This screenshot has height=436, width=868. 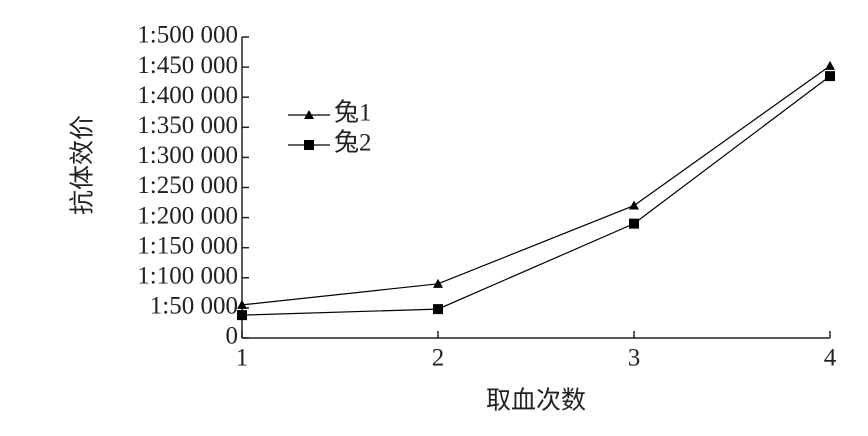 I want to click on y-tick-label: 1:100 000, so click(x=187, y=276).